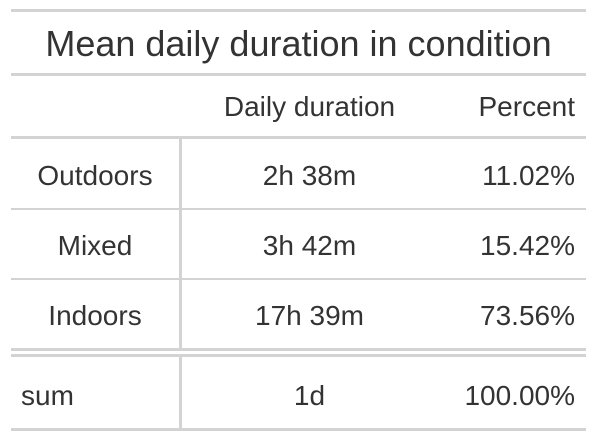 This screenshot has height=440, width=594. Describe the element at coordinates (180, 392) in the screenshot. I see `summary-stub-divider` at that location.